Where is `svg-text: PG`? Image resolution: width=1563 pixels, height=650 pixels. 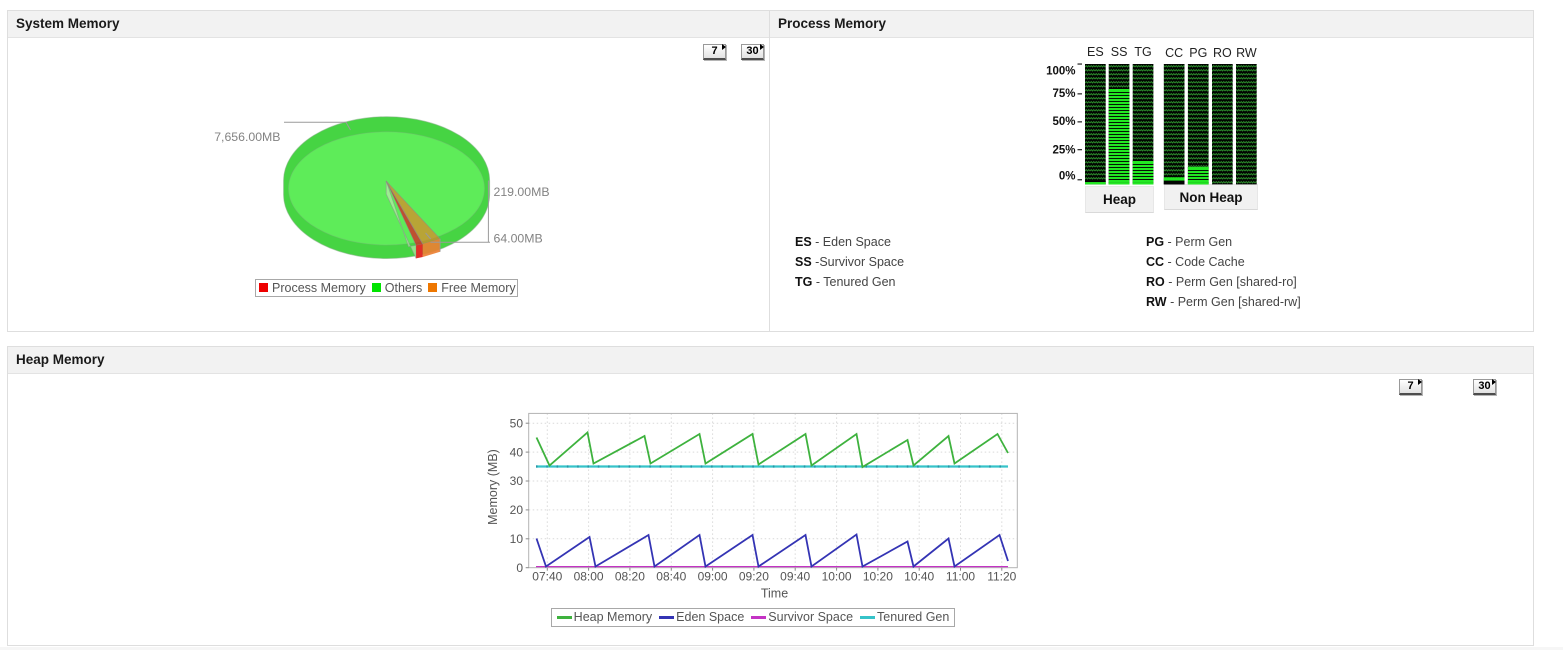 svg-text: PG is located at coordinates (1198, 53).